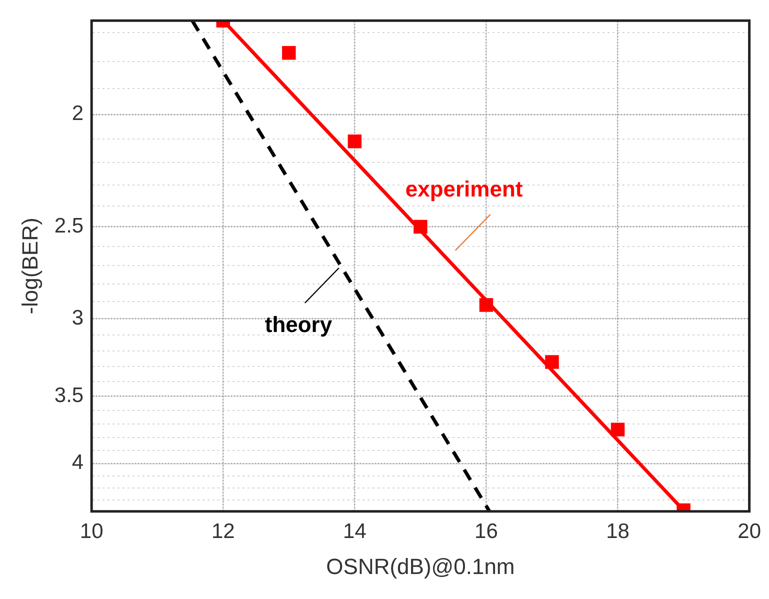 The width and height of the screenshot is (769, 599). Describe the element at coordinates (92, 531) in the screenshot. I see `x-tick-label: 10` at that location.